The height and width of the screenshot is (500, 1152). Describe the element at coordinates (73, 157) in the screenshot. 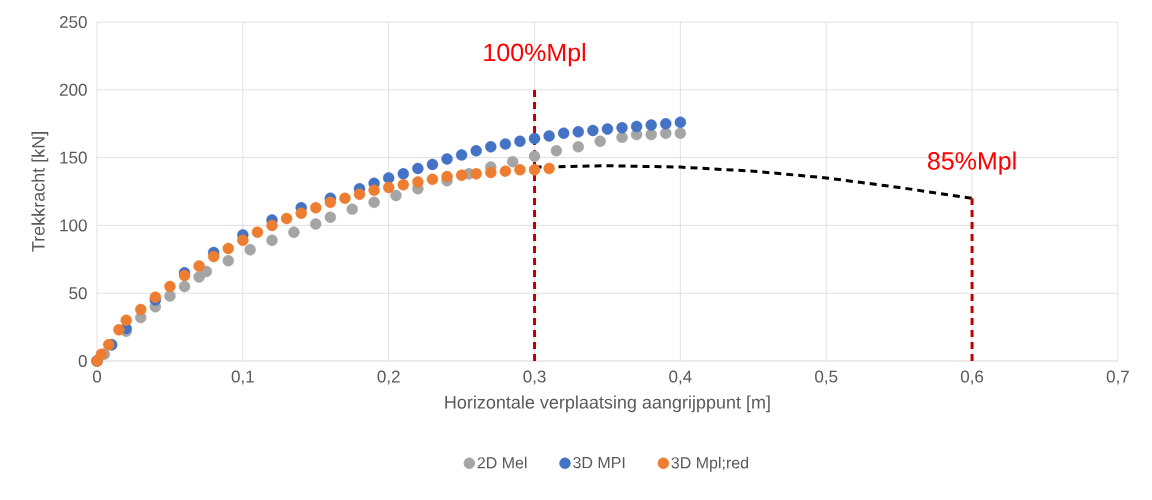

I see `y-tick-label: 150` at that location.